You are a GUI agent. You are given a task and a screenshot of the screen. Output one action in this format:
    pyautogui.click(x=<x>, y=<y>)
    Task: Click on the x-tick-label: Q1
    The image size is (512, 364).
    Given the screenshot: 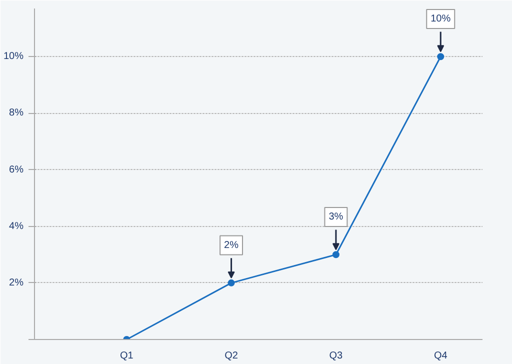 What is the action you would take?
    pyautogui.click(x=127, y=356)
    